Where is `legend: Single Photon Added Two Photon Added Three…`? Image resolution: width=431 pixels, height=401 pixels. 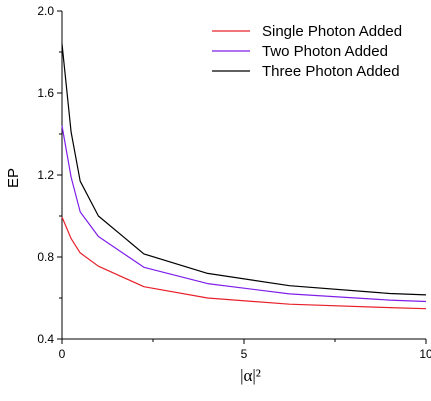
legend: Single Photon Added Two Photon Added Three… is located at coordinates (307, 51).